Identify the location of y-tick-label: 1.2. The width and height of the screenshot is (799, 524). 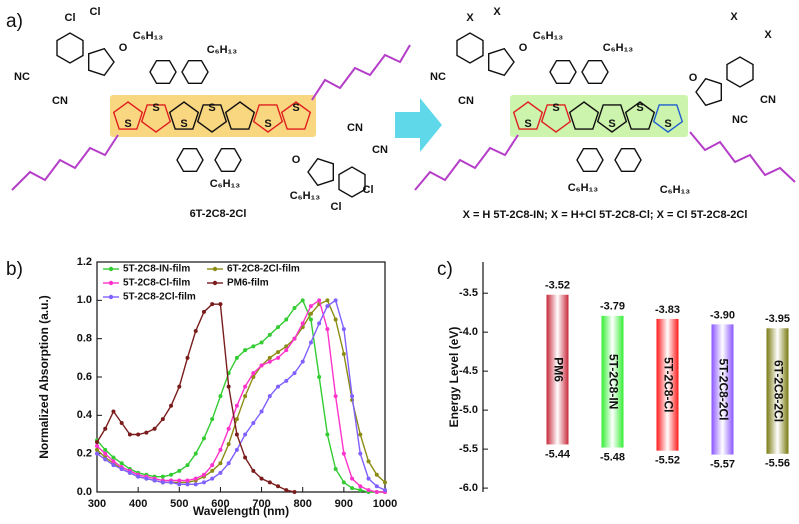
(84, 262).